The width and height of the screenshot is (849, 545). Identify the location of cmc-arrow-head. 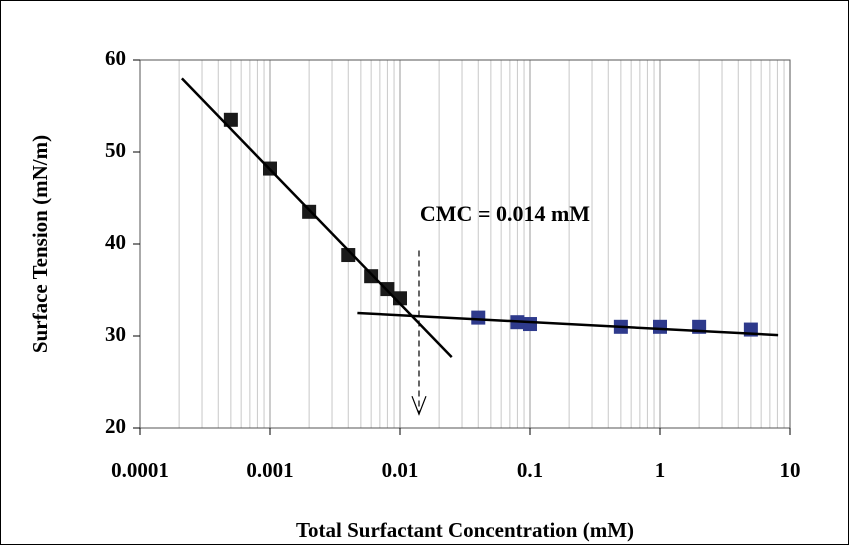
(419, 405).